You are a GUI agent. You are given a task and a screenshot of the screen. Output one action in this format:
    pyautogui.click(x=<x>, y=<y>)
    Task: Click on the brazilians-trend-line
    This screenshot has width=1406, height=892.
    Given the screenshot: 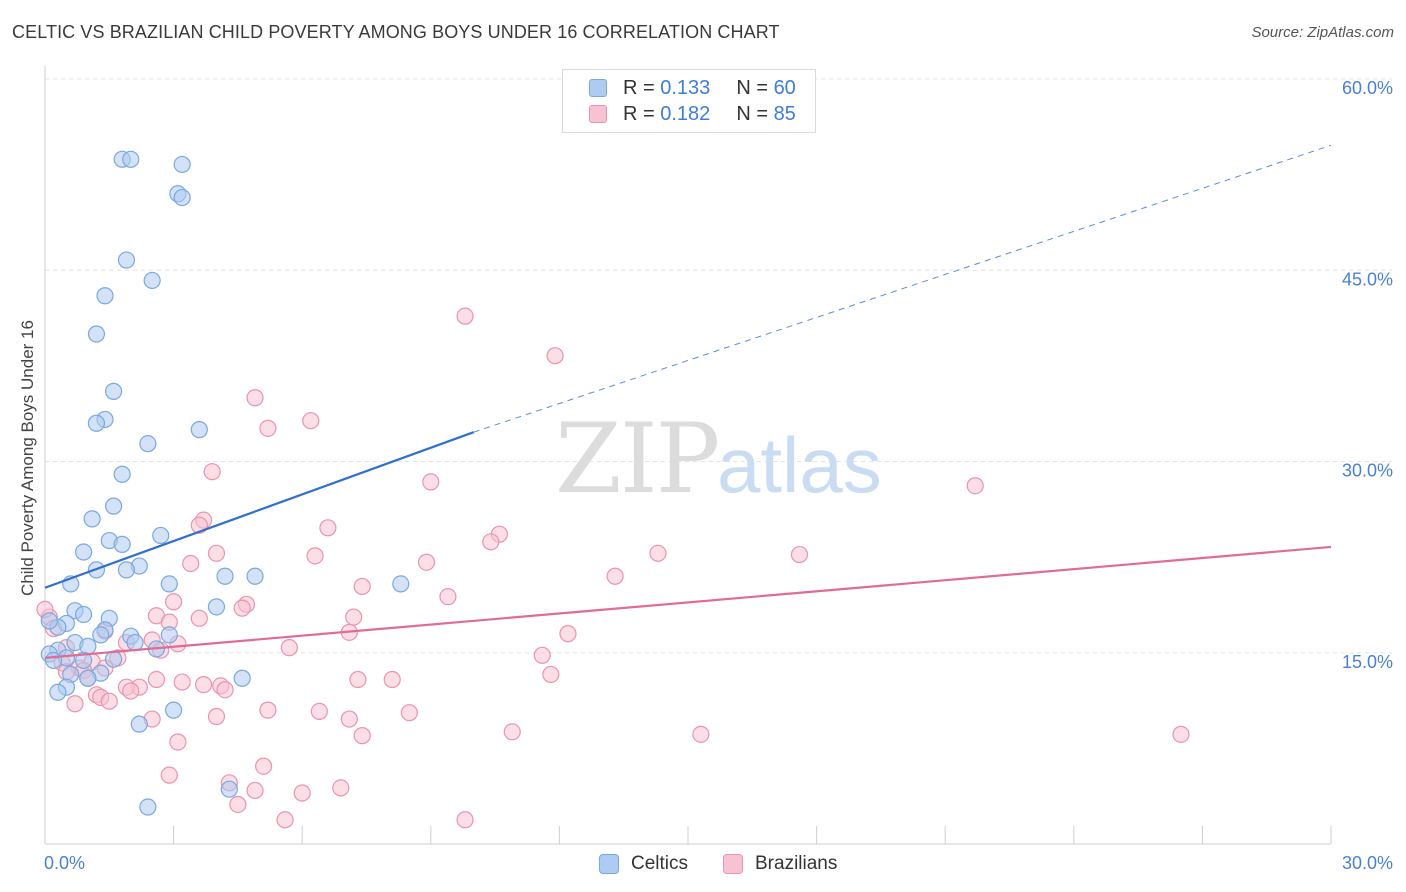 What is the action you would take?
    pyautogui.click(x=688, y=602)
    